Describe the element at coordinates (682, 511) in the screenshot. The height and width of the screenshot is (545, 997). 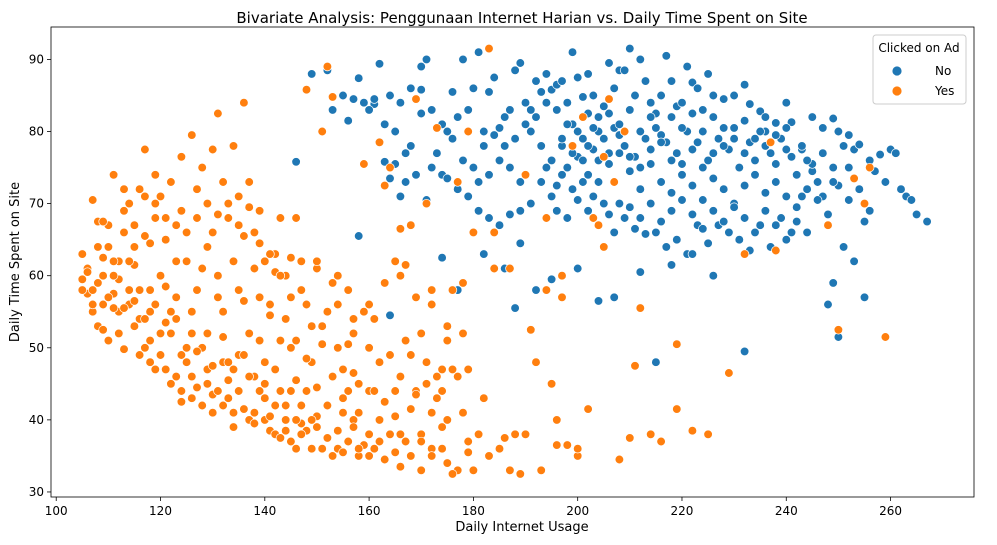
I see `x-tick-label: 220` at that location.